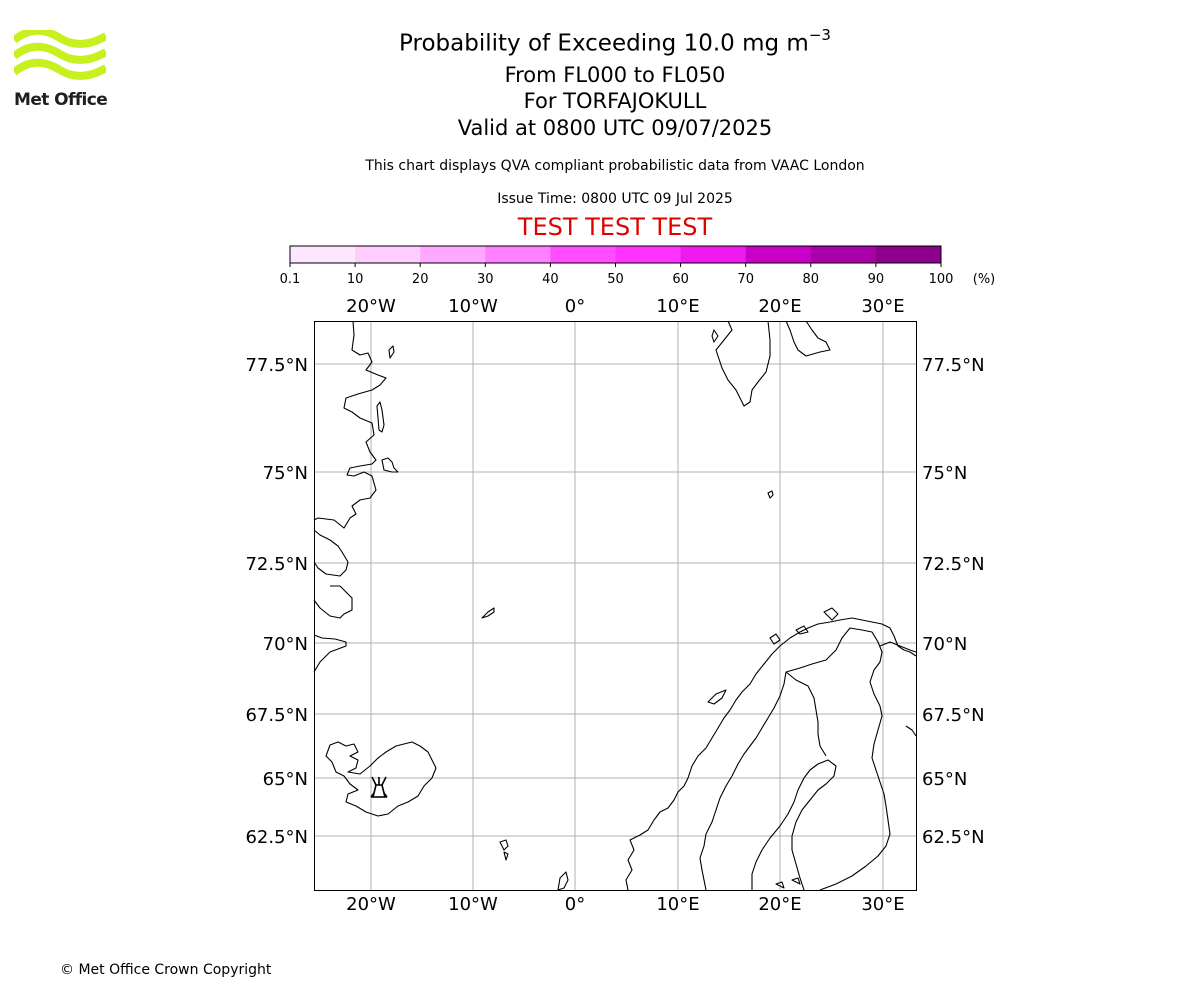 This screenshot has height=1000, width=1200. What do you see at coordinates (834, 672) in the screenshot?
I see `border-norway-finland` at bounding box center [834, 672].